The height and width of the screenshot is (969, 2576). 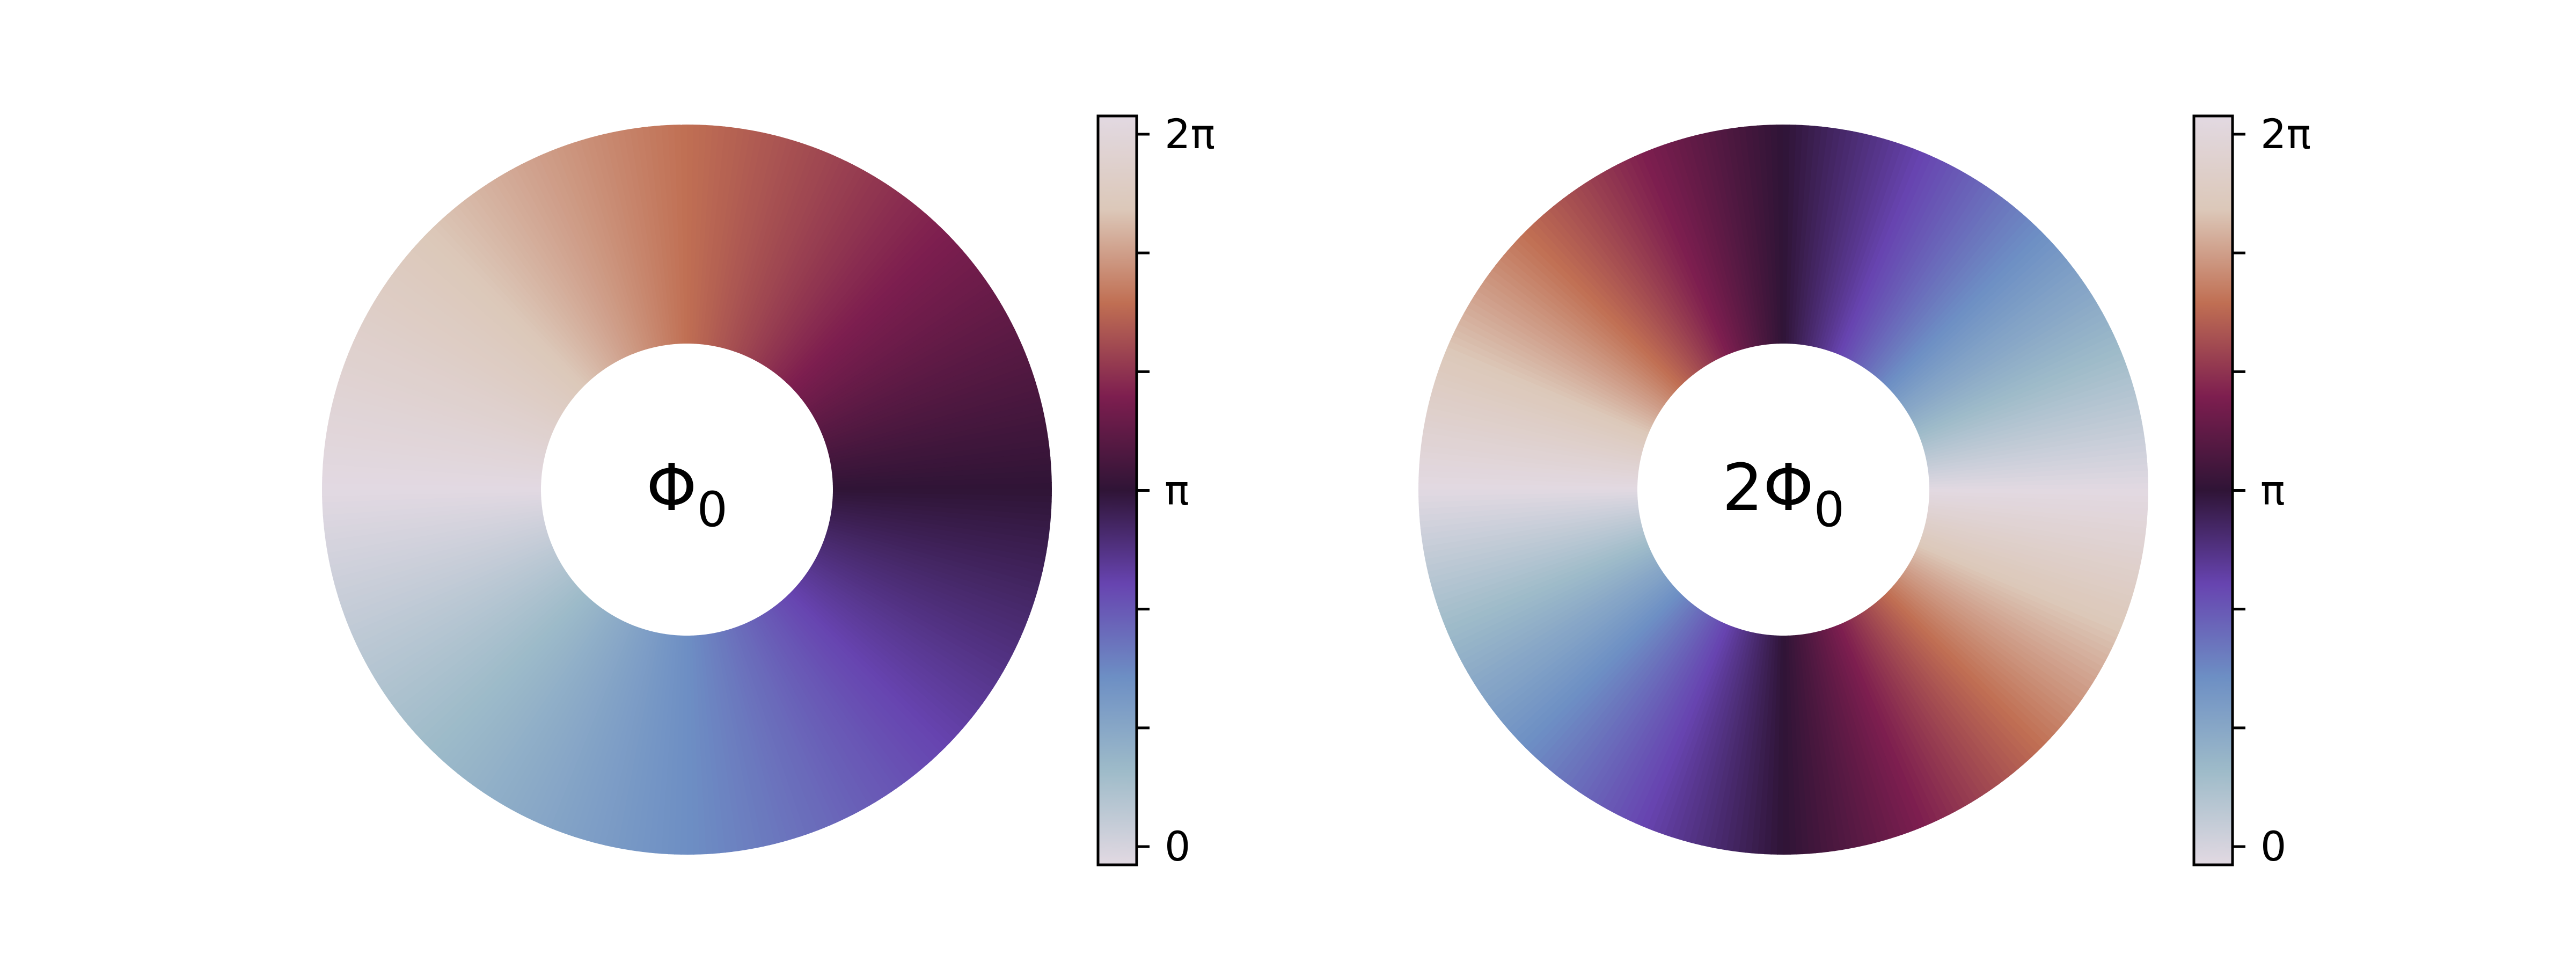 What do you see at coordinates (1783, 494) in the screenshot?
I see `center-label: 2Φ0` at bounding box center [1783, 494].